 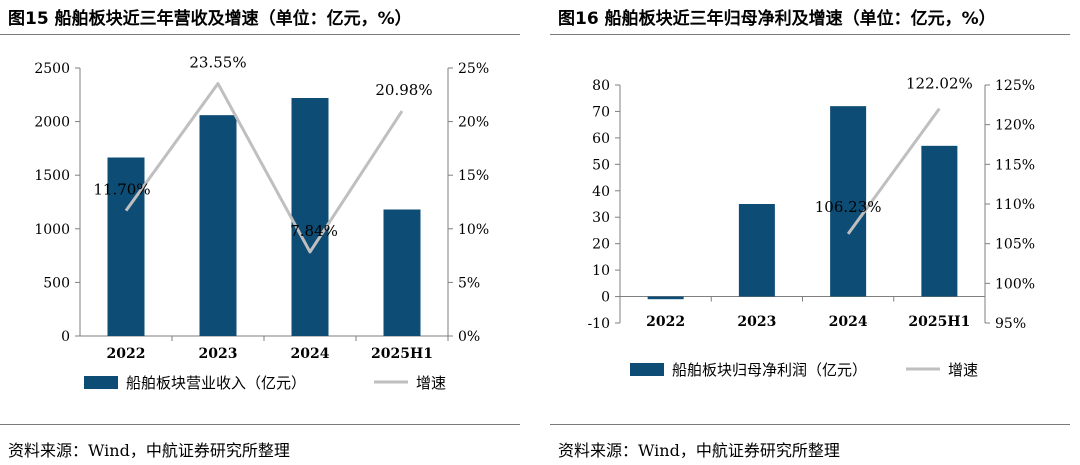 I want to click on chart-title: 图16 船舶板块近三年归母净利及增速（单位：亿元，%）, so click(x=777, y=19).